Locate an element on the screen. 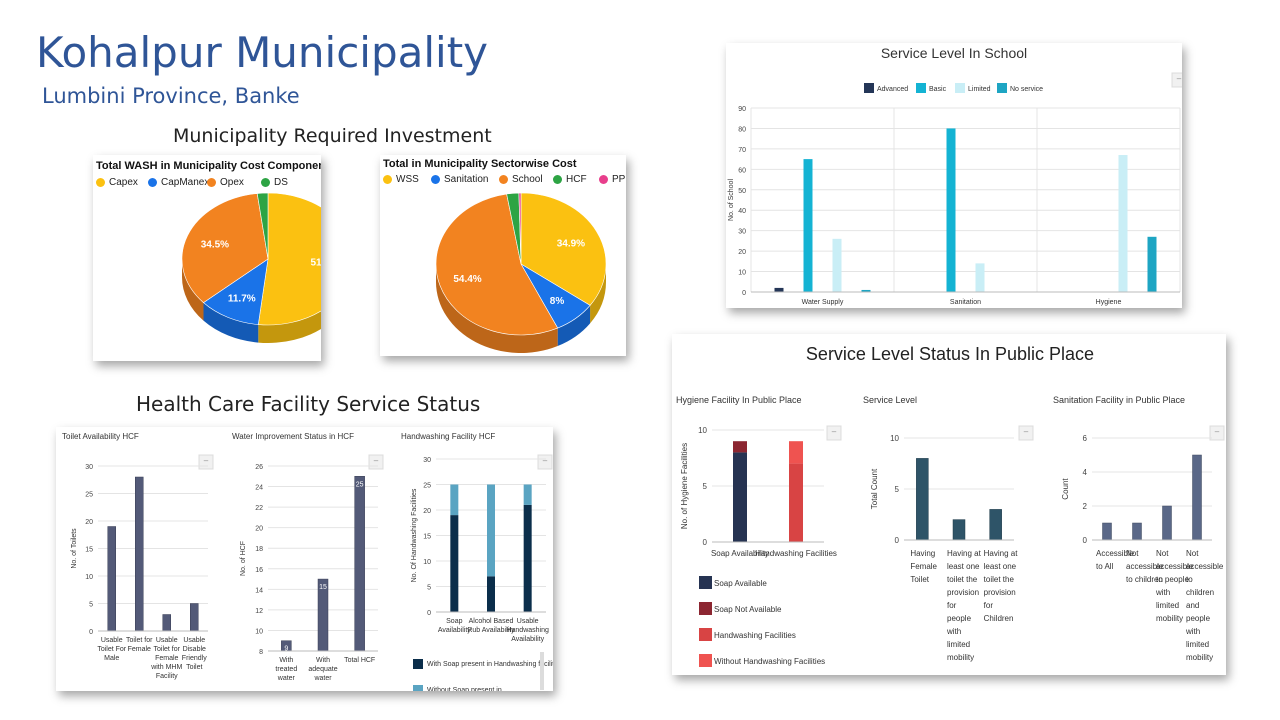 The height and width of the screenshot is (720, 1280). public-place-title: Service Level Status In Public Place is located at coordinates (950, 354).